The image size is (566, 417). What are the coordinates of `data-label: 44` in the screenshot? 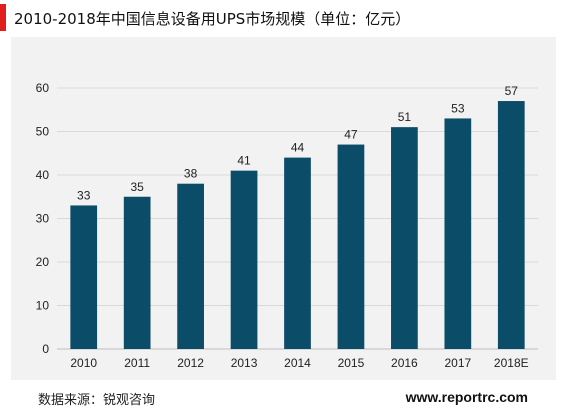 It's located at (298, 148).